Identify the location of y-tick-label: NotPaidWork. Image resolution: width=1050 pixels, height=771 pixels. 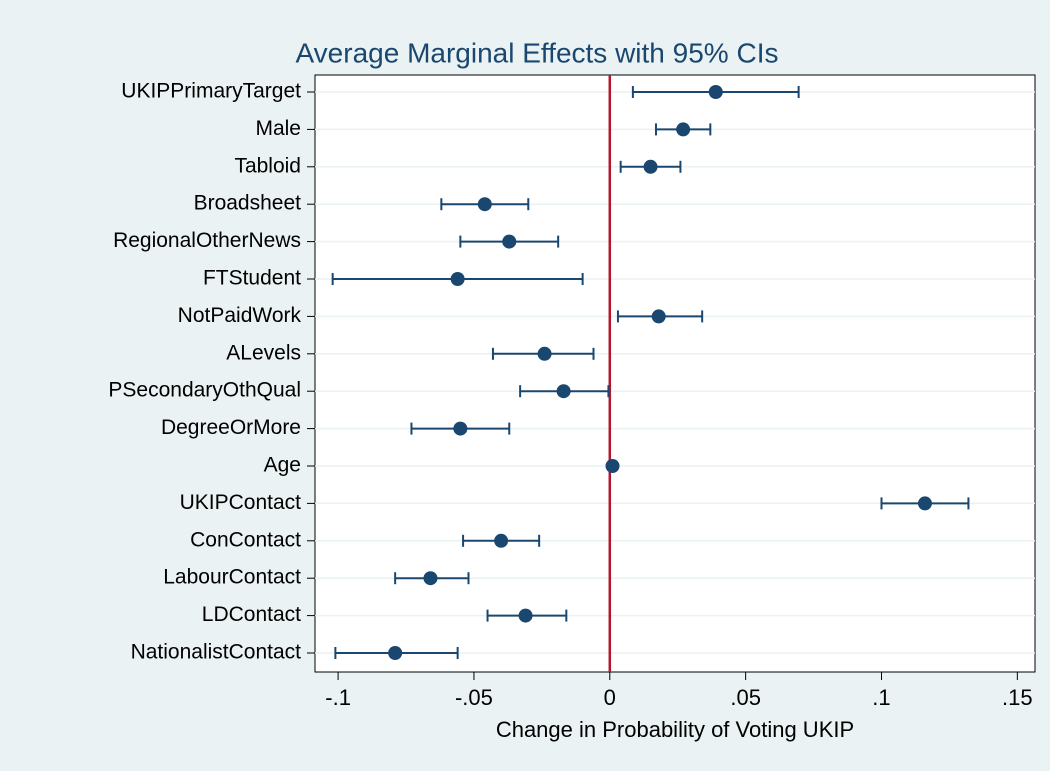
(240, 315).